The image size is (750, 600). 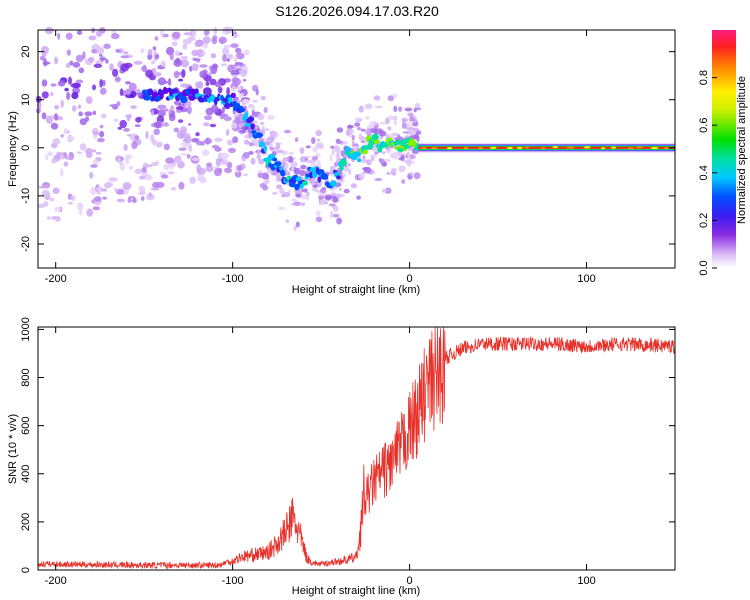 What do you see at coordinates (704, 77) in the screenshot?
I see `colorbar-tick-label: 0.8` at bounding box center [704, 77].